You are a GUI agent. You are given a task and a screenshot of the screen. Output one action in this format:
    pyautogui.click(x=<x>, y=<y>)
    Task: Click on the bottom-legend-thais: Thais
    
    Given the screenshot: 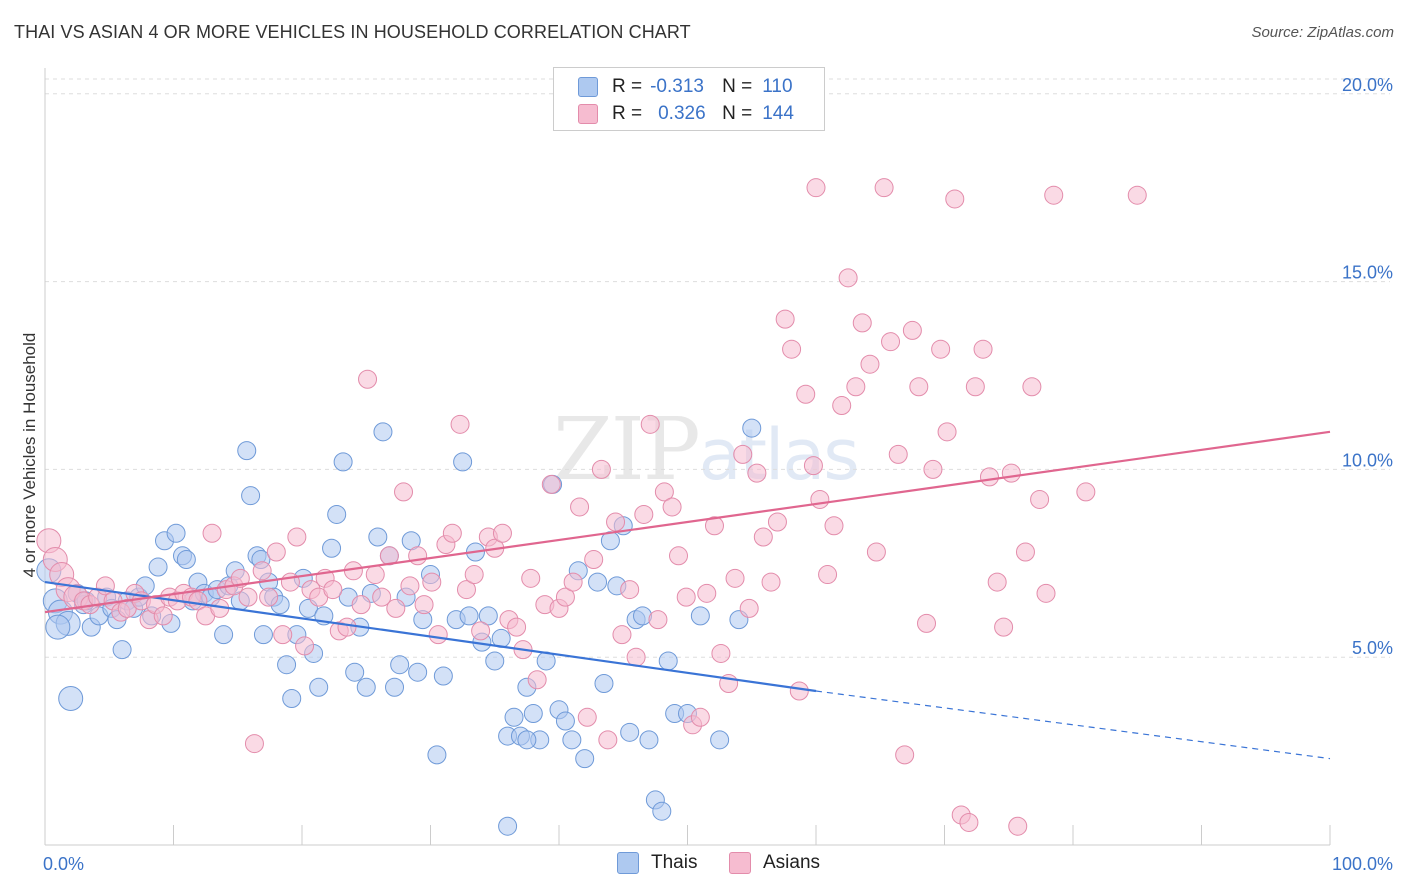 What is the action you would take?
    pyautogui.click(x=657, y=863)
    